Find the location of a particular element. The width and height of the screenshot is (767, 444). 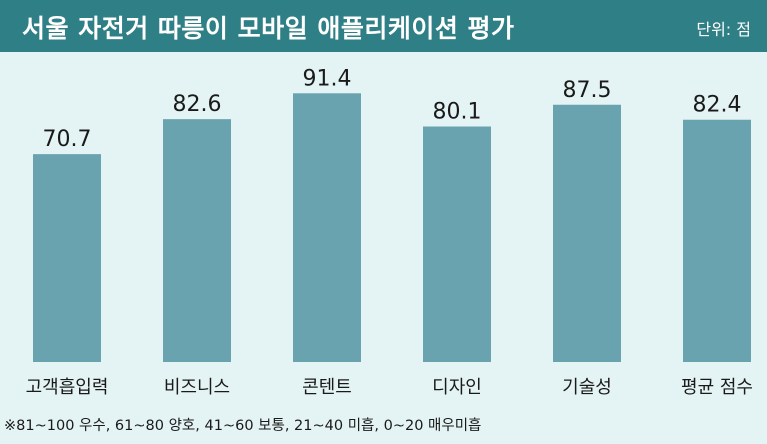

value-label-0: 70.7 is located at coordinates (67, 139).